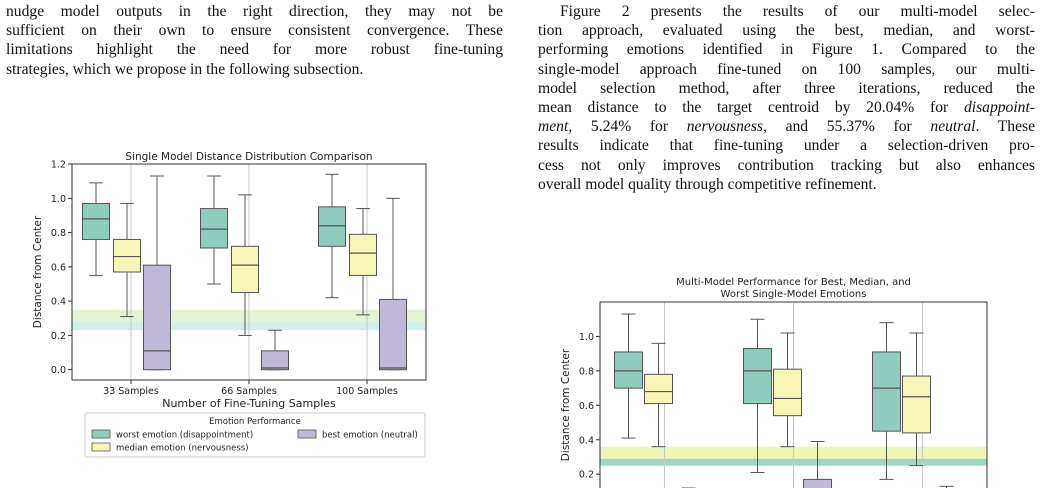 The width and height of the screenshot is (1041, 488). I want to click on chart-title-line2: Worst Single-Model Emotions, so click(794, 294).